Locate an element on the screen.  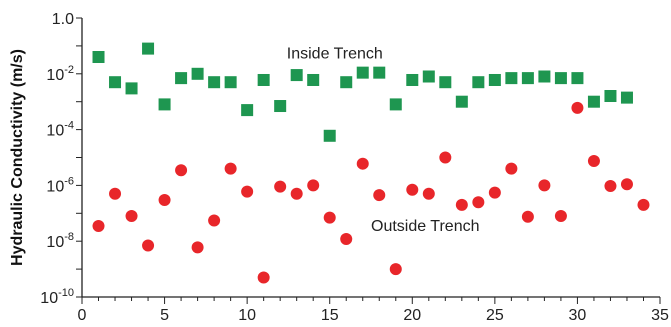
y-tick-label: 10⁻² is located at coordinates (60, 74).